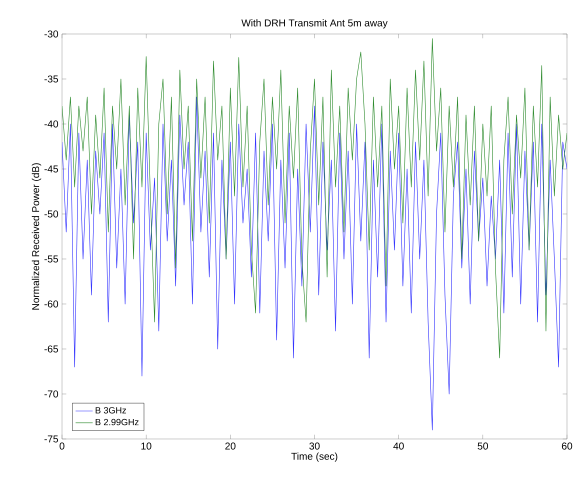 Image resolution: width=581 pixels, height=487 pixels. Describe the element at coordinates (51, 169) in the screenshot. I see `y-tick-label: -45` at that location.